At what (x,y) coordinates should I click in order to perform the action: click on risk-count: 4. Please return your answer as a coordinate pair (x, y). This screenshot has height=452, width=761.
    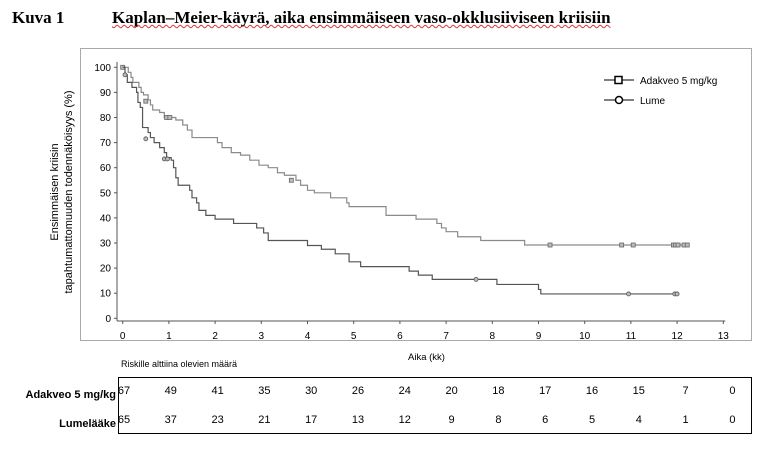
    Looking at the image, I should click on (638, 420).